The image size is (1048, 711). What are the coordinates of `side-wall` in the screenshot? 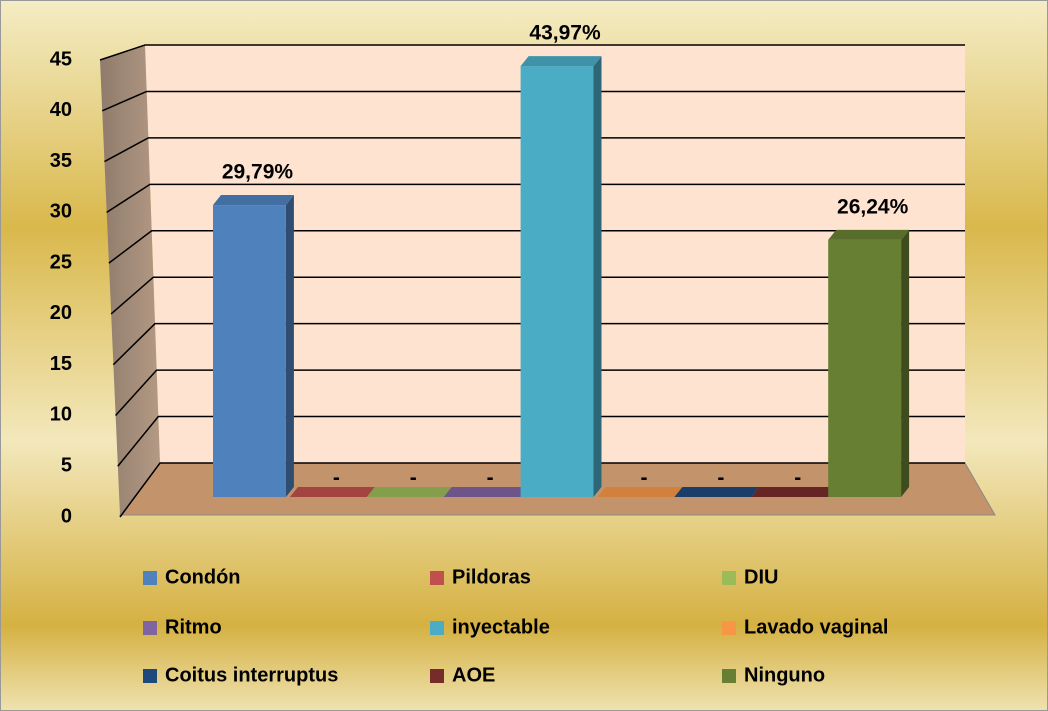 It's located at (130, 280).